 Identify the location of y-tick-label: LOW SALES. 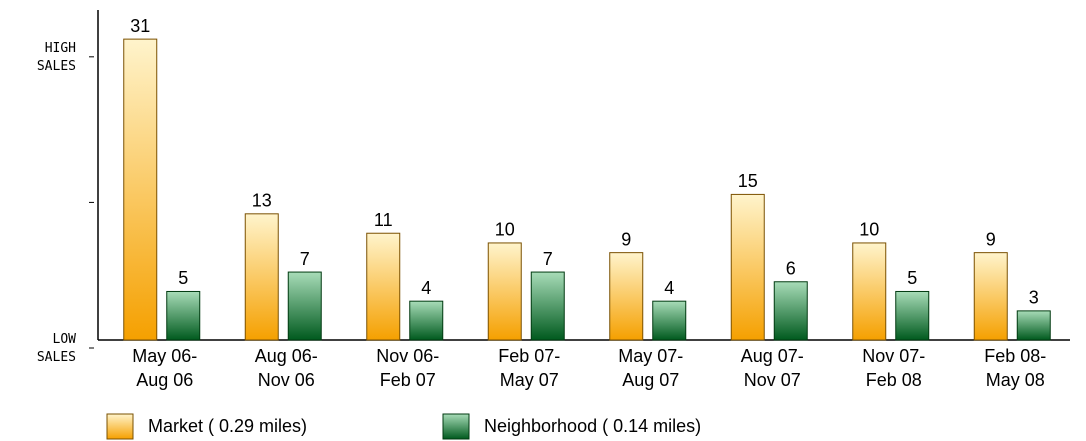
(56, 348).